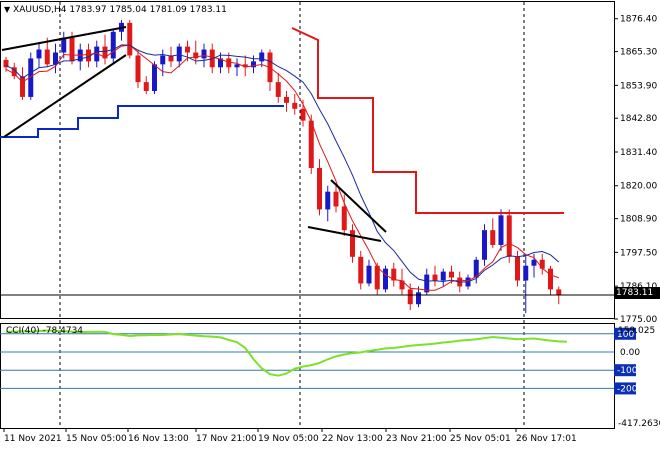  What do you see at coordinates (96, 439) in the screenshot?
I see `time-scale-label: 15 Nov 05:00` at bounding box center [96, 439].